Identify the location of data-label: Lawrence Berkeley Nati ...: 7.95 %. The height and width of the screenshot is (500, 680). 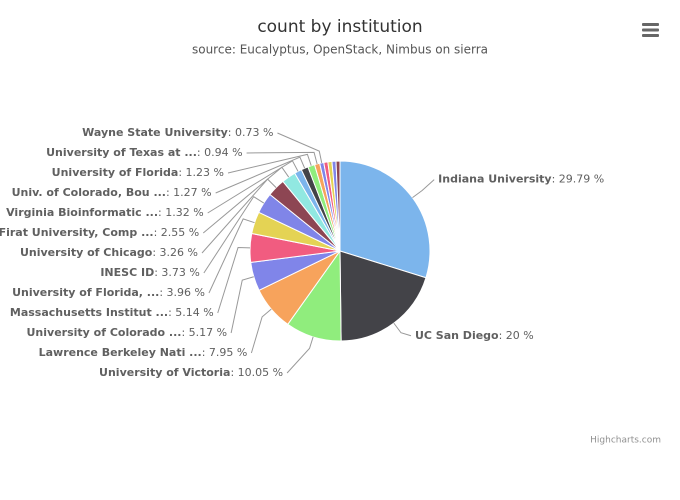
(143, 352).